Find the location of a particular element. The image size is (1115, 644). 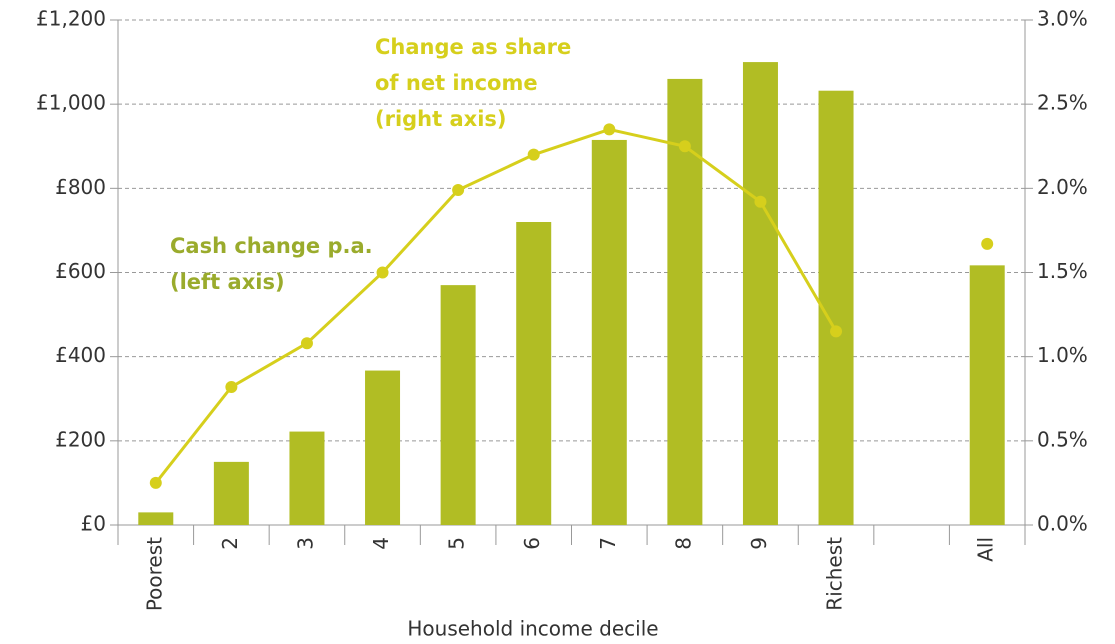

y2-tick-label: 2.0% is located at coordinates (1062, 187).